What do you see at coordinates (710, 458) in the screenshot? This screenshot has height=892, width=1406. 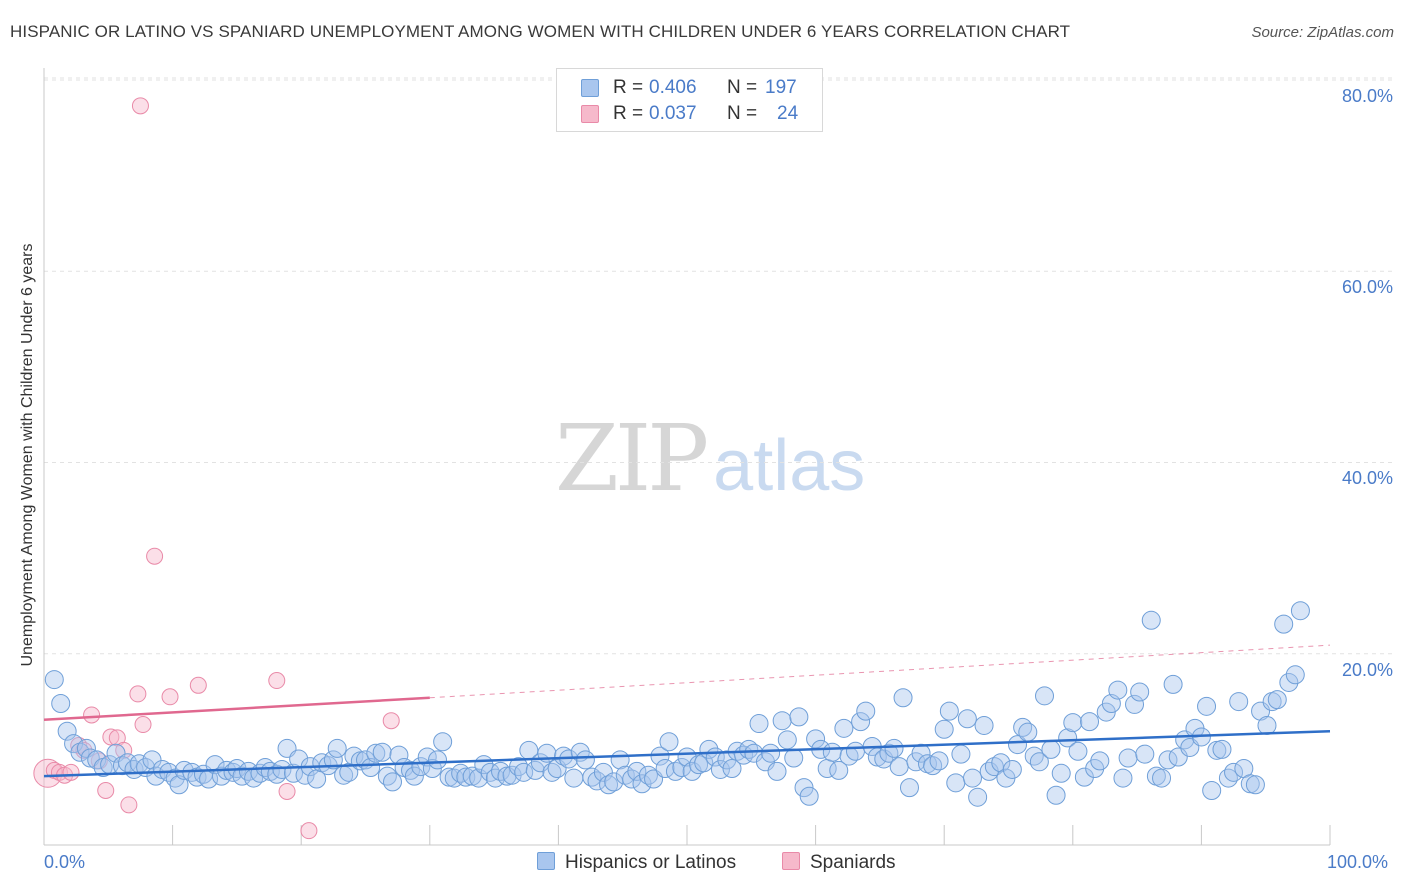 I see `watermark: ZIP atlas` at bounding box center [710, 458].